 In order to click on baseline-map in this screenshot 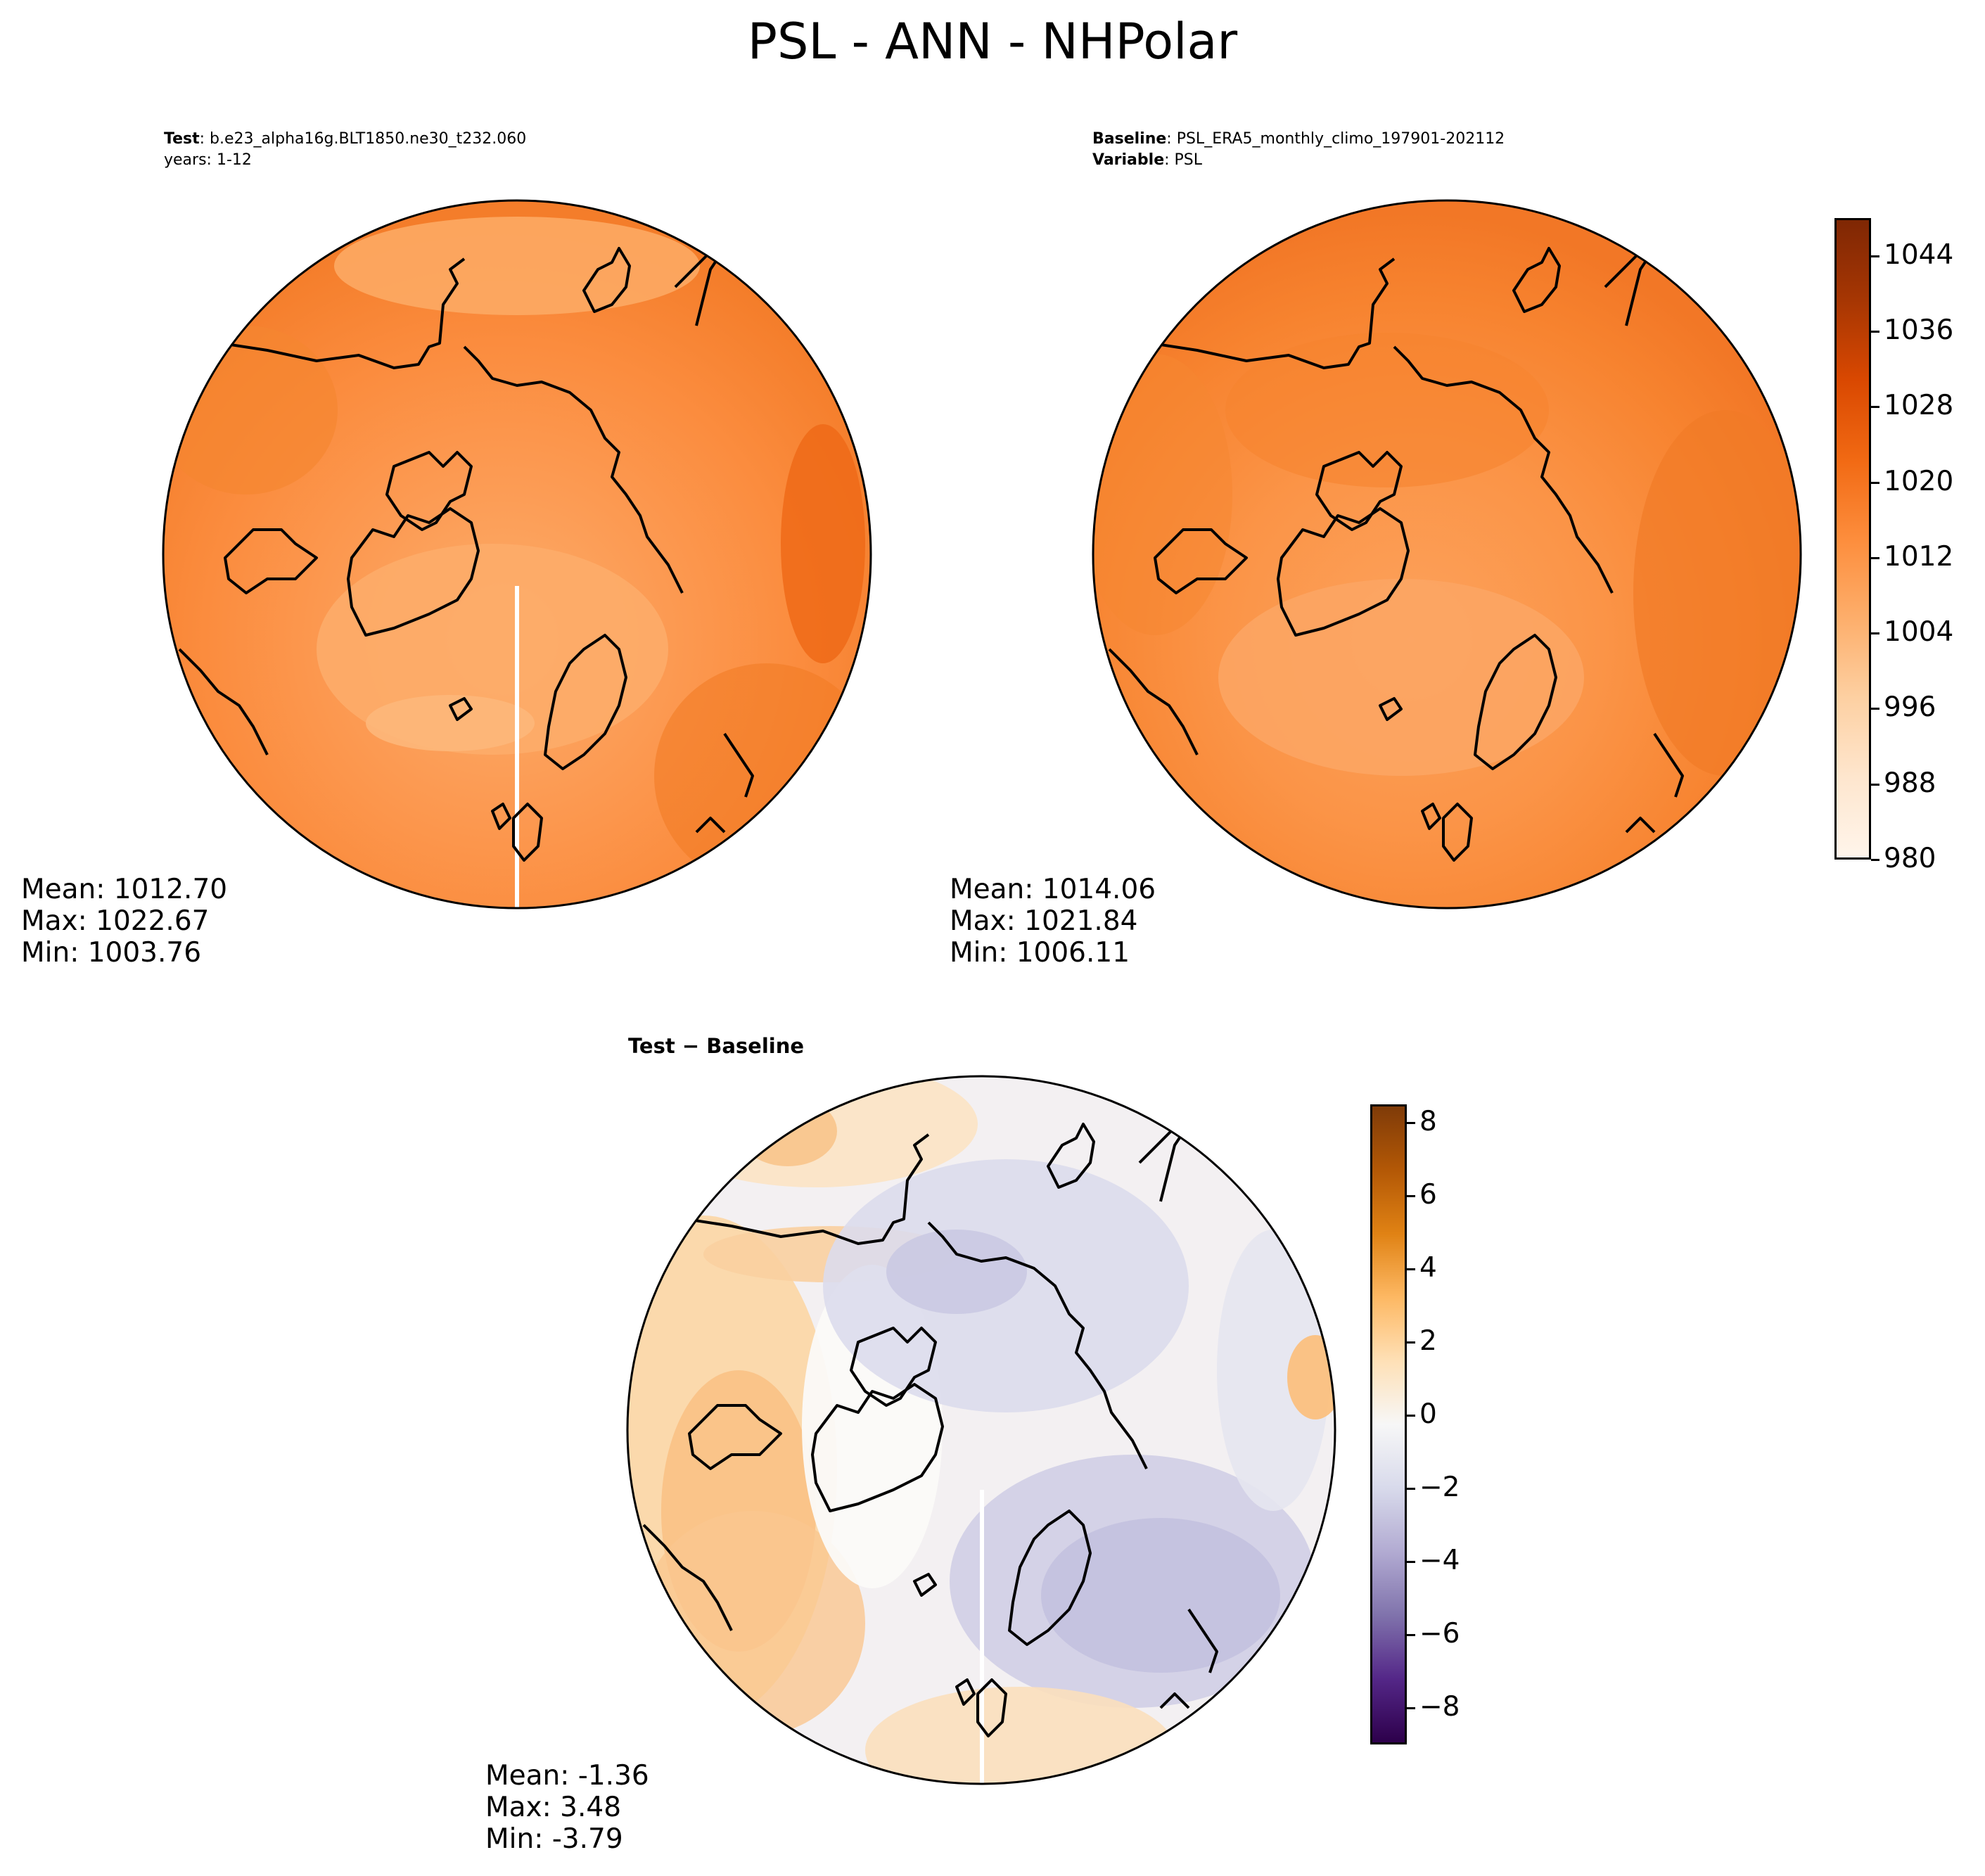, I will do `click(1447, 554)`.